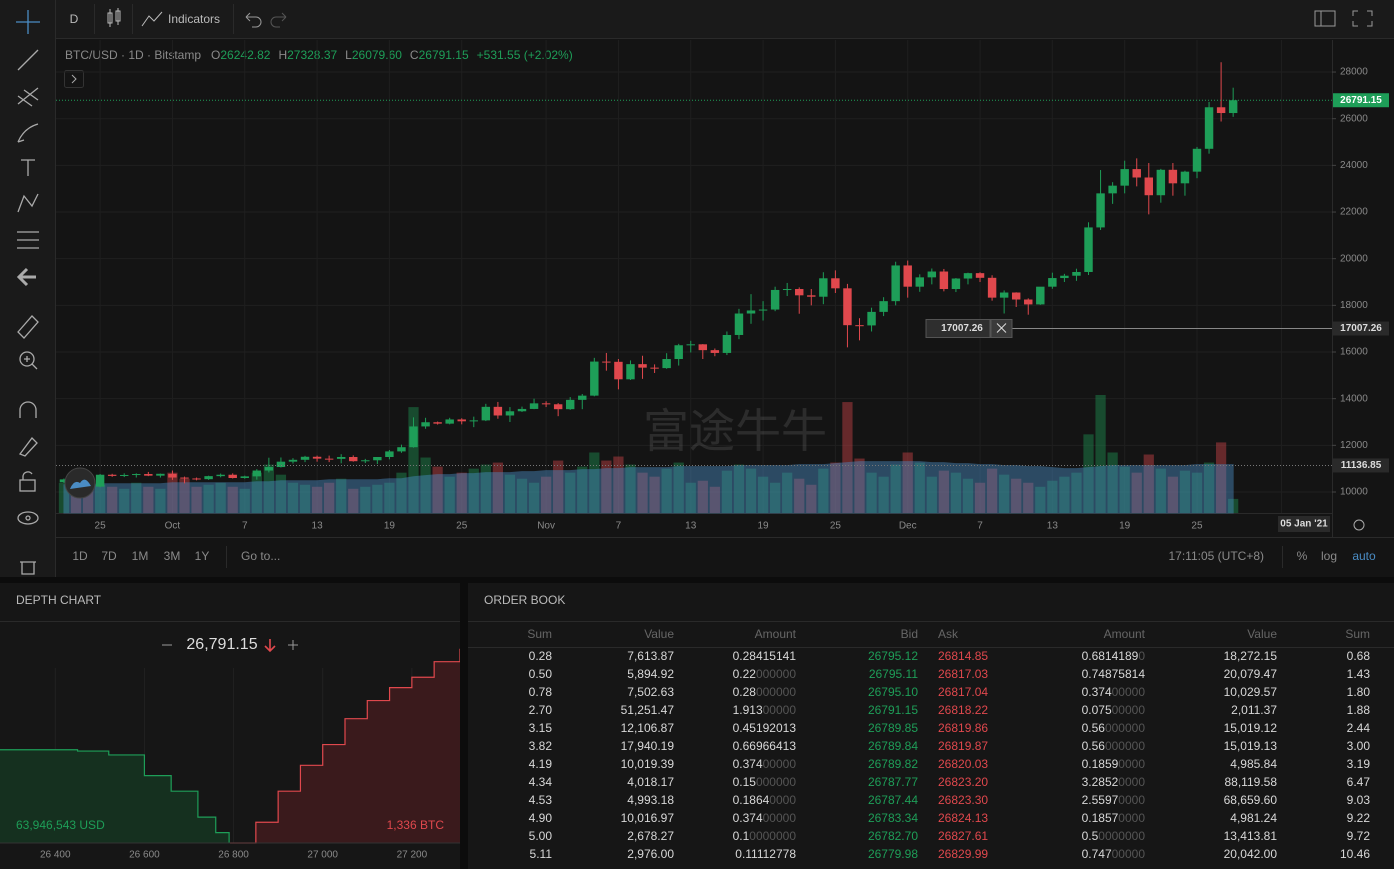 This screenshot has width=1394, height=869. I want to click on range-button: 7D, so click(109, 556).